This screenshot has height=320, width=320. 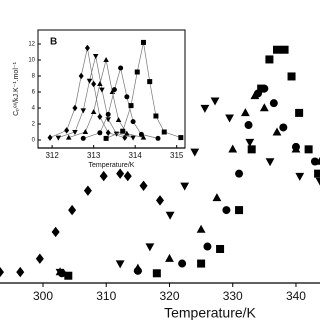 What do you see at coordinates (34, 125) in the screenshot?
I see `y-tick-label: 2` at bounding box center [34, 125].